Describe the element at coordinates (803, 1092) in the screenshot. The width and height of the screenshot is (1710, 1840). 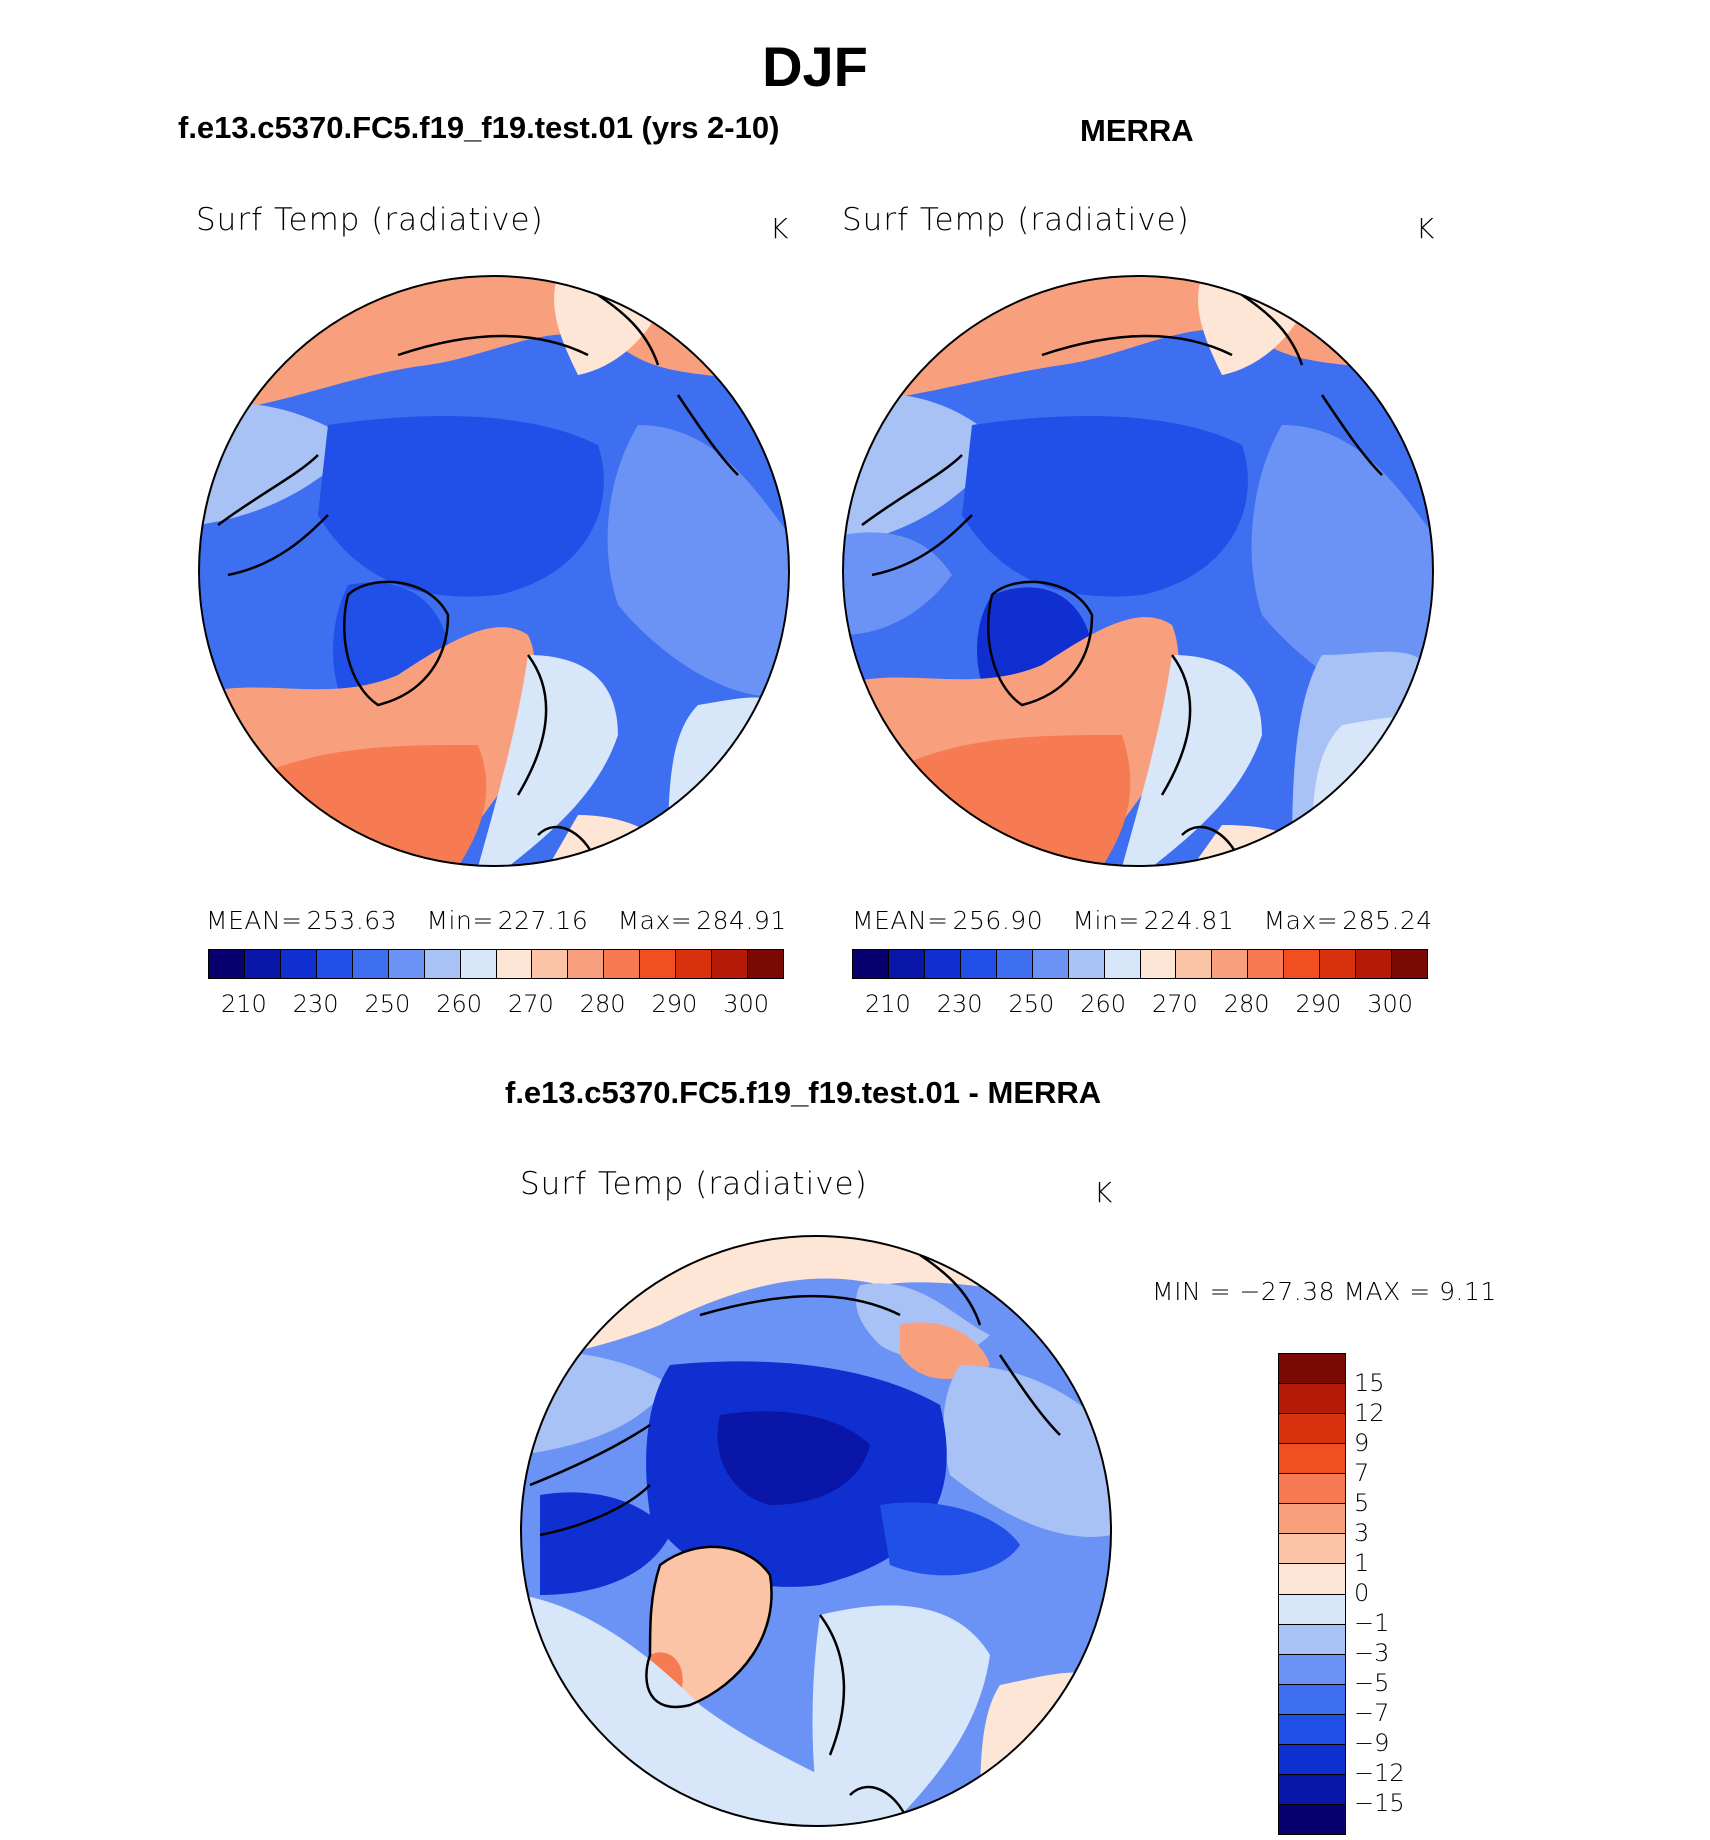
I see `panel-3-title: f.e13.c5370.FC5.f19_f19.test.01 - MERRA` at that location.